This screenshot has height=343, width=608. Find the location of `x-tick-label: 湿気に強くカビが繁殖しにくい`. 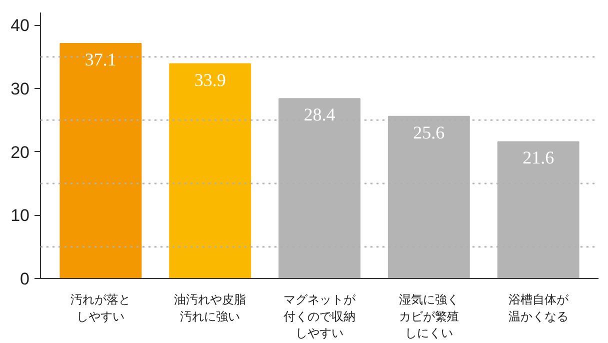

x-tick-label: 湿気に強くカビが繁殖しにくい is located at coordinates (428, 316).